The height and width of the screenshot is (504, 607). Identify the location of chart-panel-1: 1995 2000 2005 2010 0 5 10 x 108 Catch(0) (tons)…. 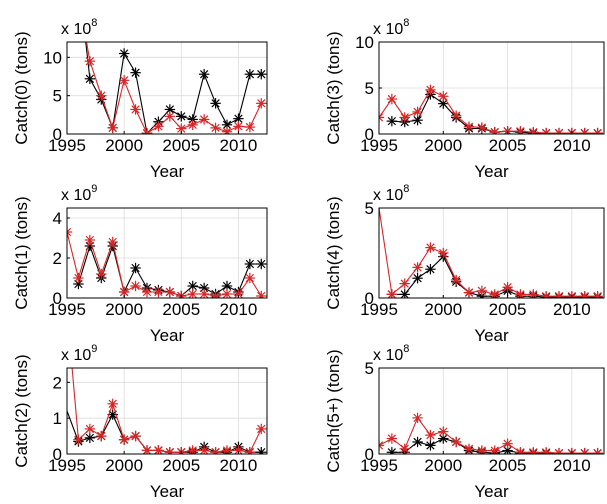
(140, 99).